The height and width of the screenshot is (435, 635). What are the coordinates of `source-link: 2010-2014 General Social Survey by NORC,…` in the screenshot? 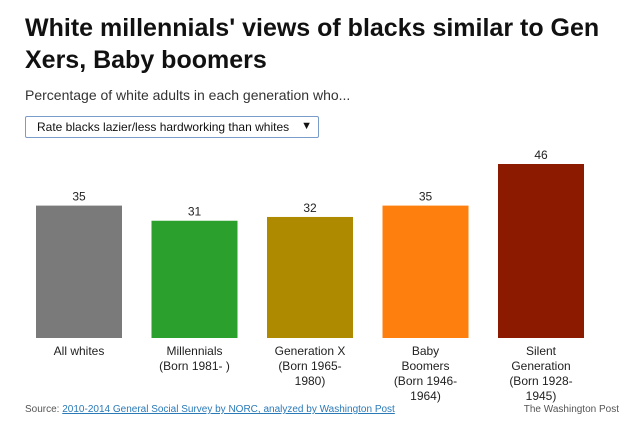 It's located at (228, 409).